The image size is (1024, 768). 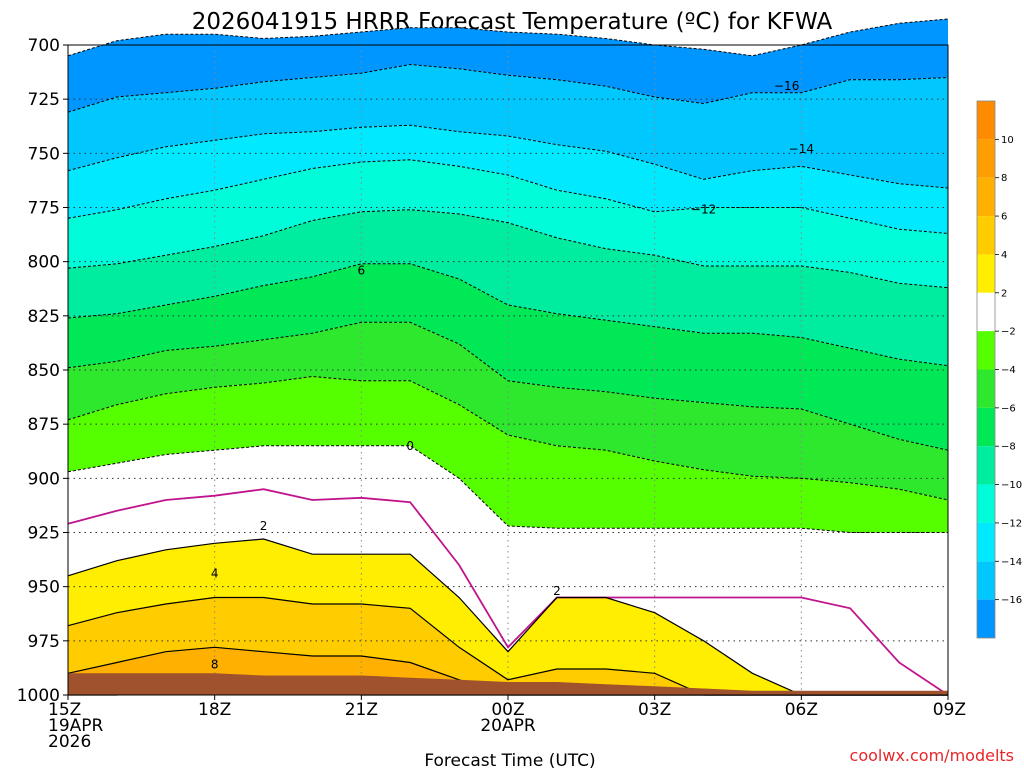 I want to click on y-tick-label: 725, so click(x=44, y=100).